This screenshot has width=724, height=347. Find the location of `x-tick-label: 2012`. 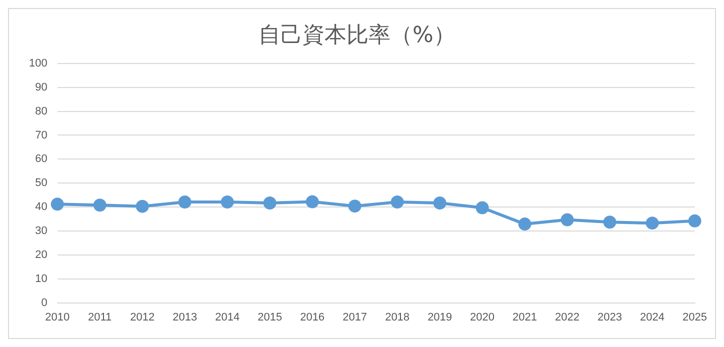

x-tick-label: 2012 is located at coordinates (142, 317).